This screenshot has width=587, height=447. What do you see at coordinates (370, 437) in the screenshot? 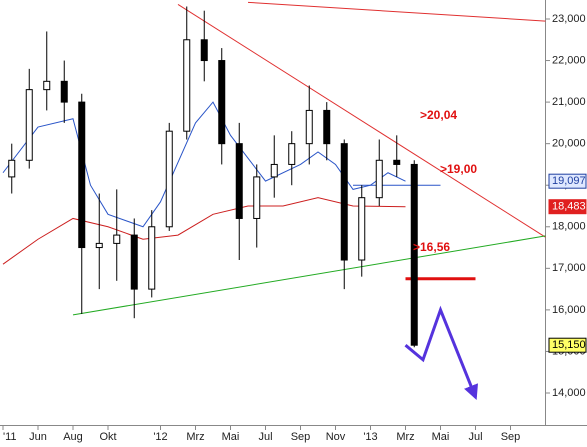
I see `x-tick-label: '13` at bounding box center [370, 437].